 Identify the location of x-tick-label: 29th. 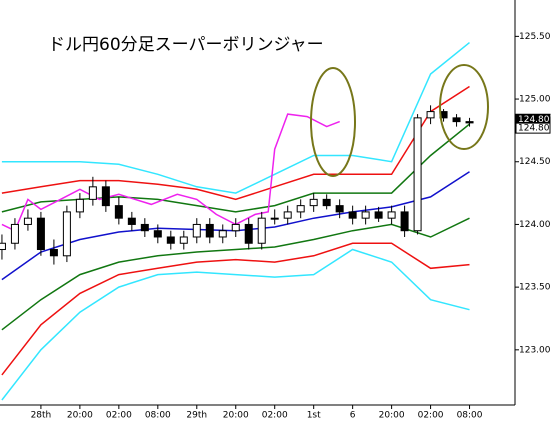
(196, 416).